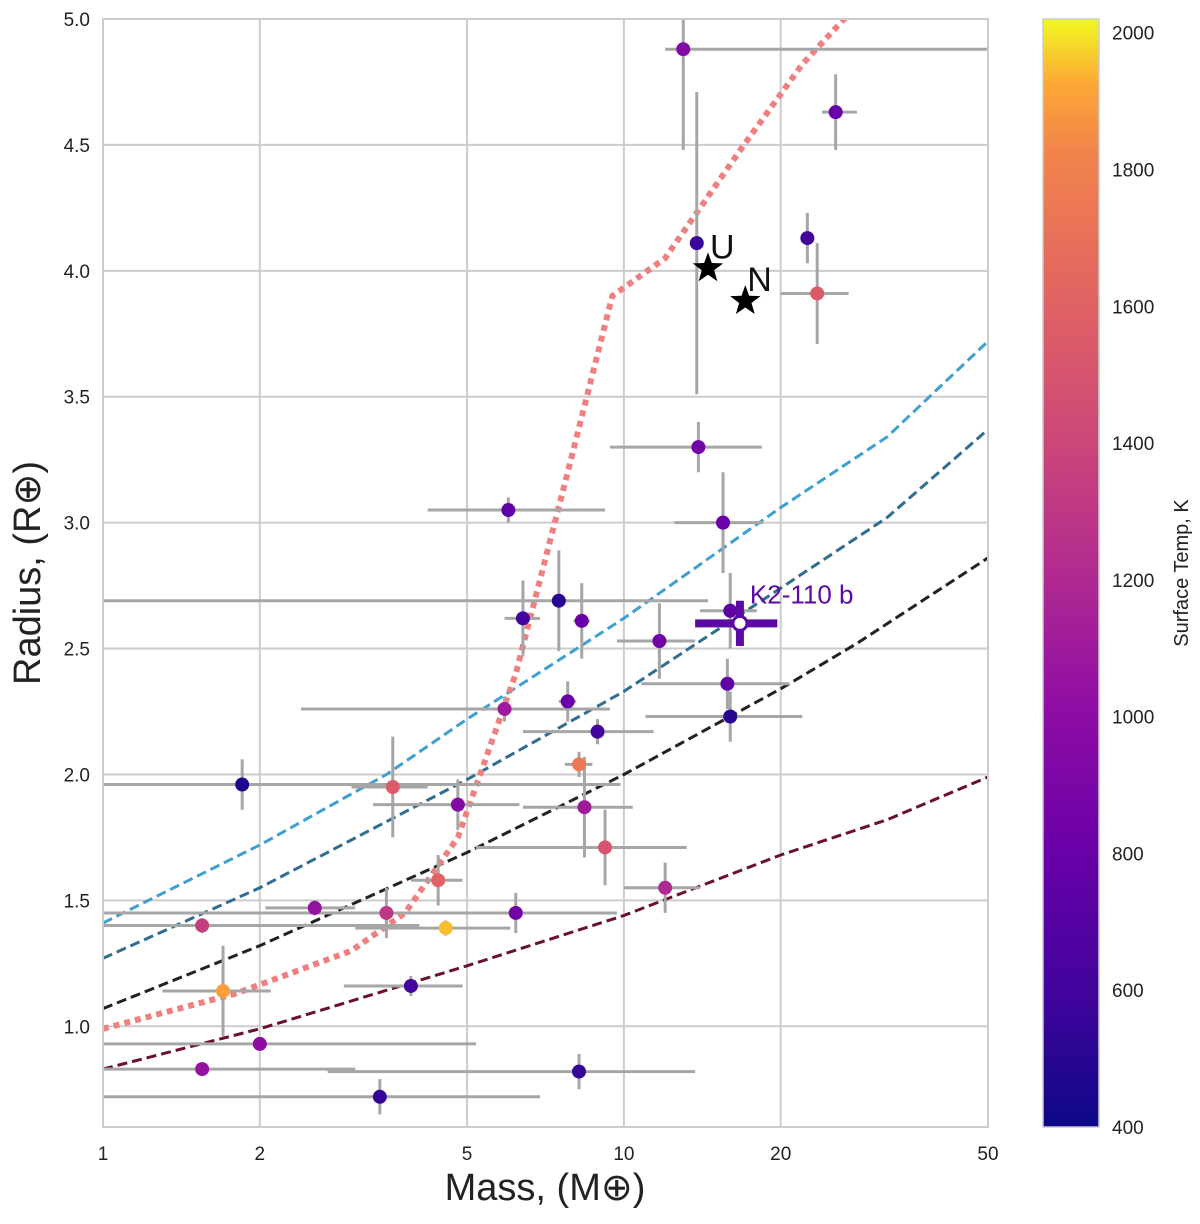  I want to click on annotations: K2-110 b UN, so click(773, 437).